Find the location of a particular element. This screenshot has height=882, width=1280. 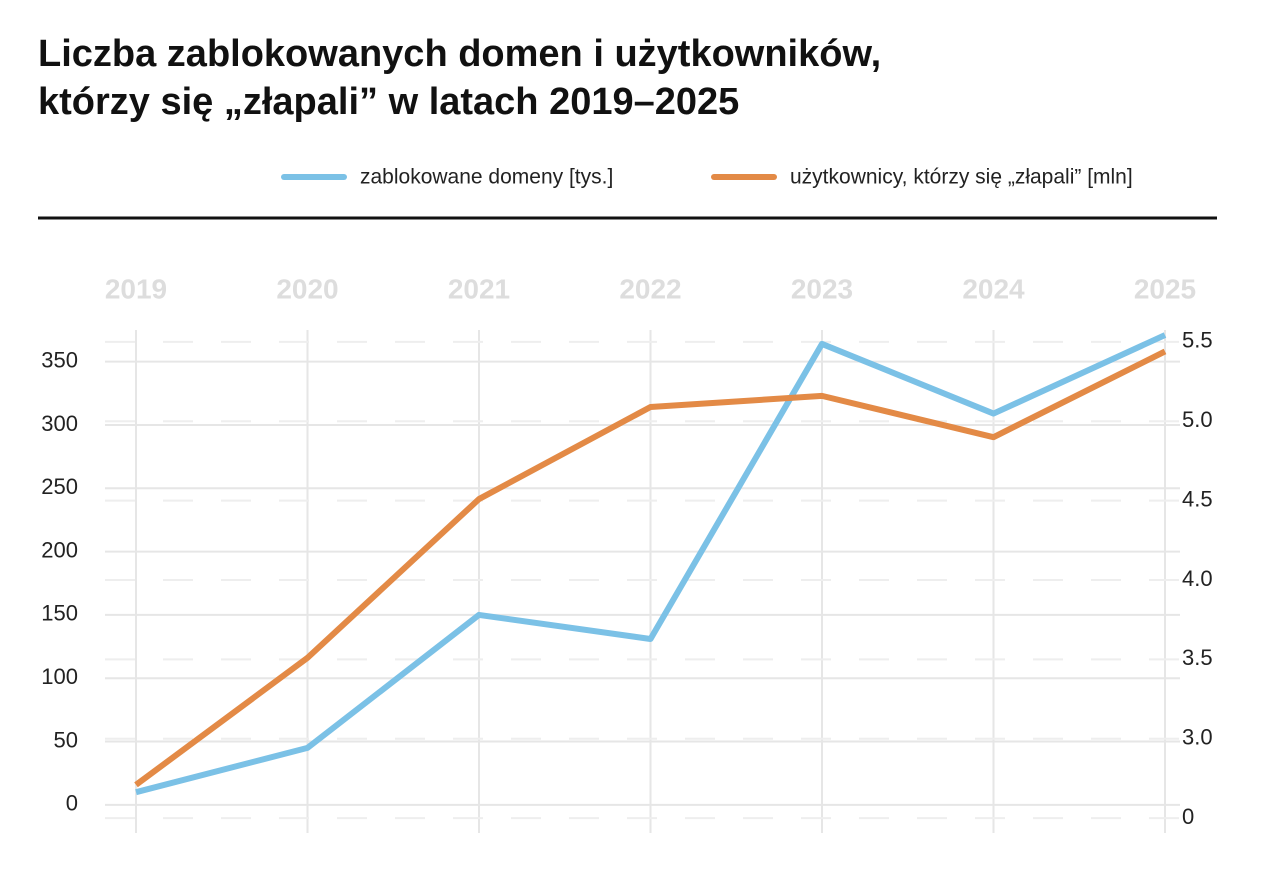

x-tick-label: 2020 is located at coordinates (307, 288).